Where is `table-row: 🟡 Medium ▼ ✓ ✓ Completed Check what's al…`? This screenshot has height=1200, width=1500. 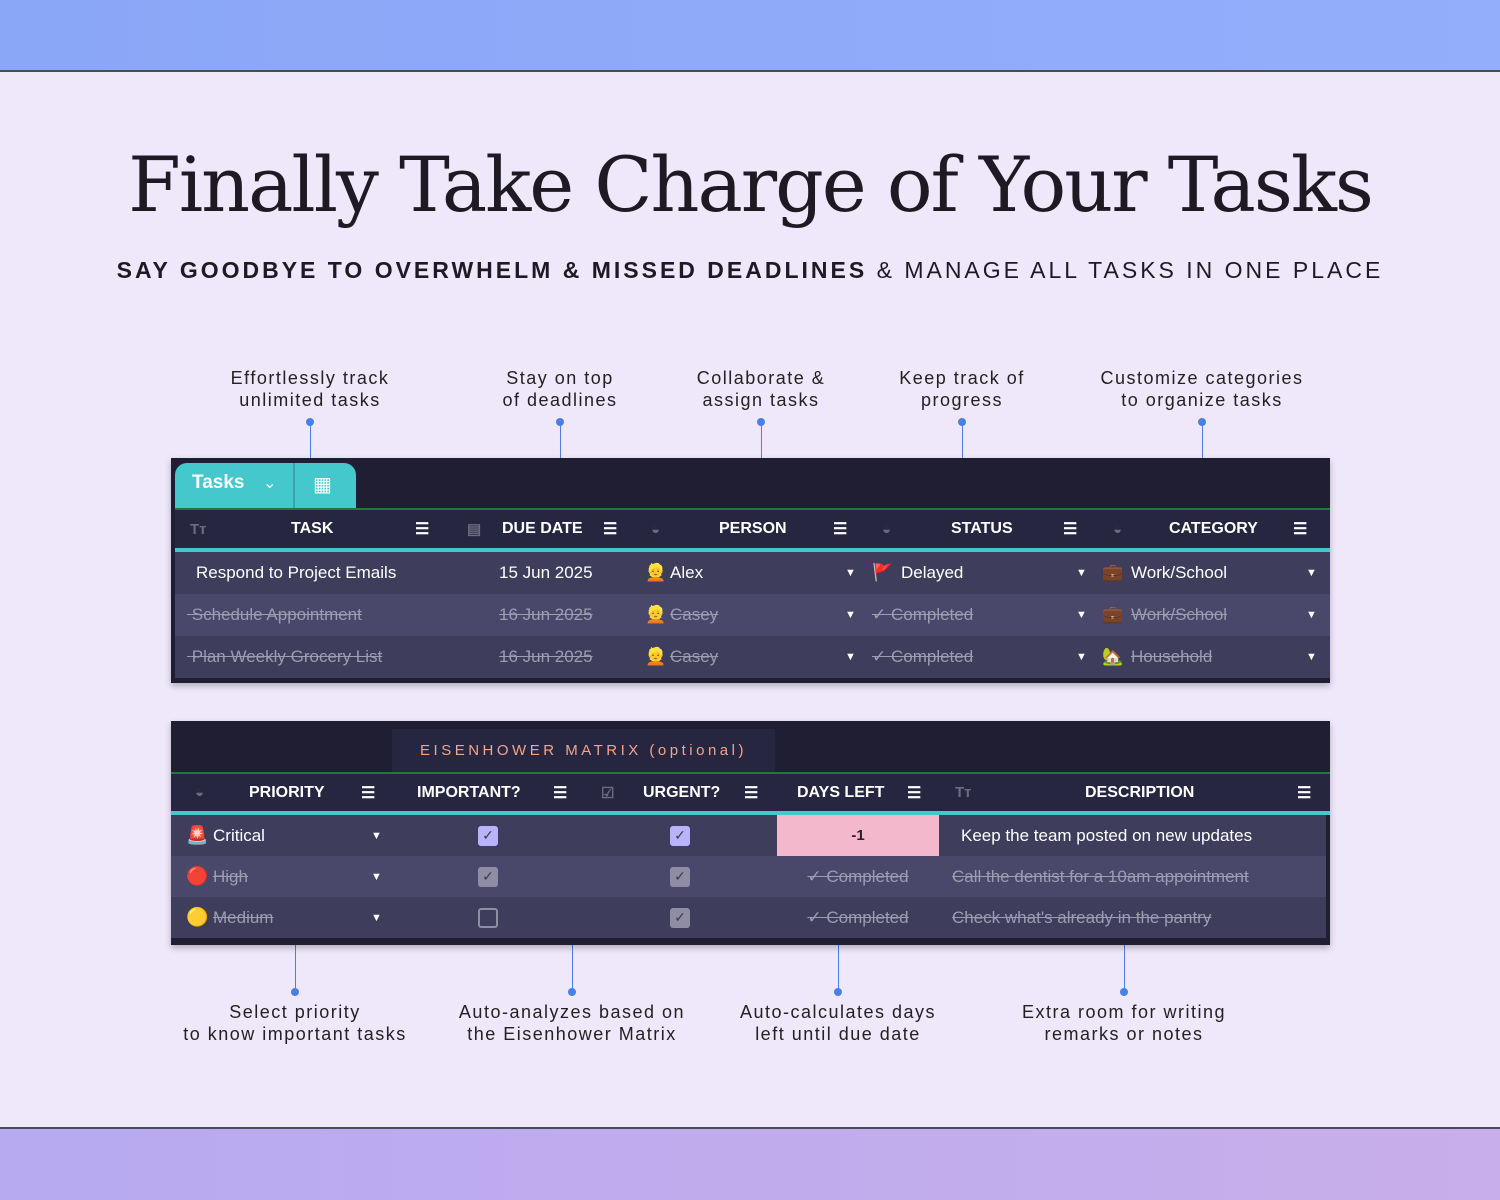
table-row: 🟡 Medium ▼ ✓ ✓ Completed Check what's al… is located at coordinates (748, 917).